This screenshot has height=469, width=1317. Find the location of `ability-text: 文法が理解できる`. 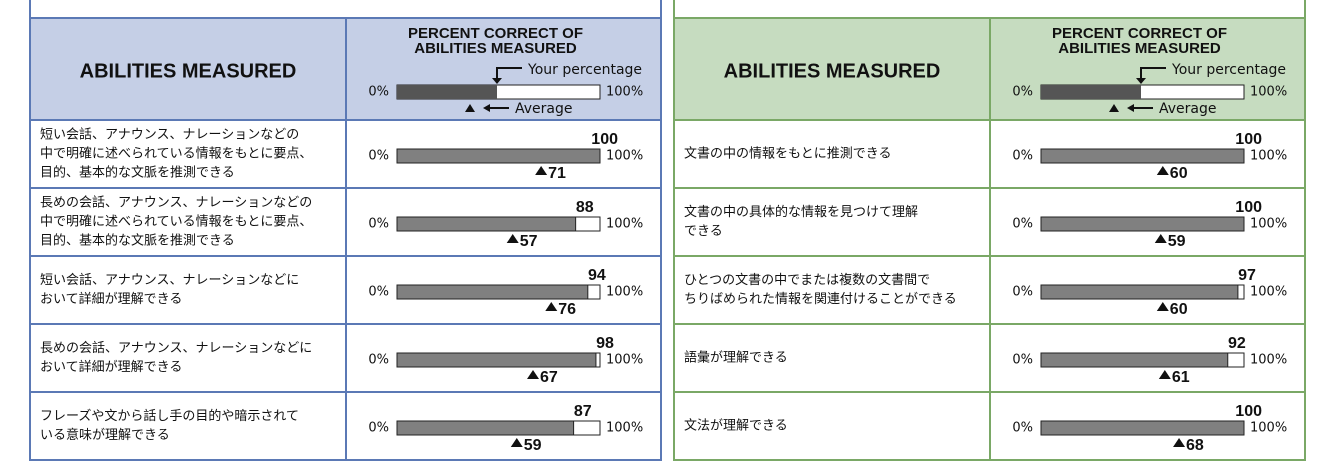

ability-text: 文法が理解できる is located at coordinates (736, 426).